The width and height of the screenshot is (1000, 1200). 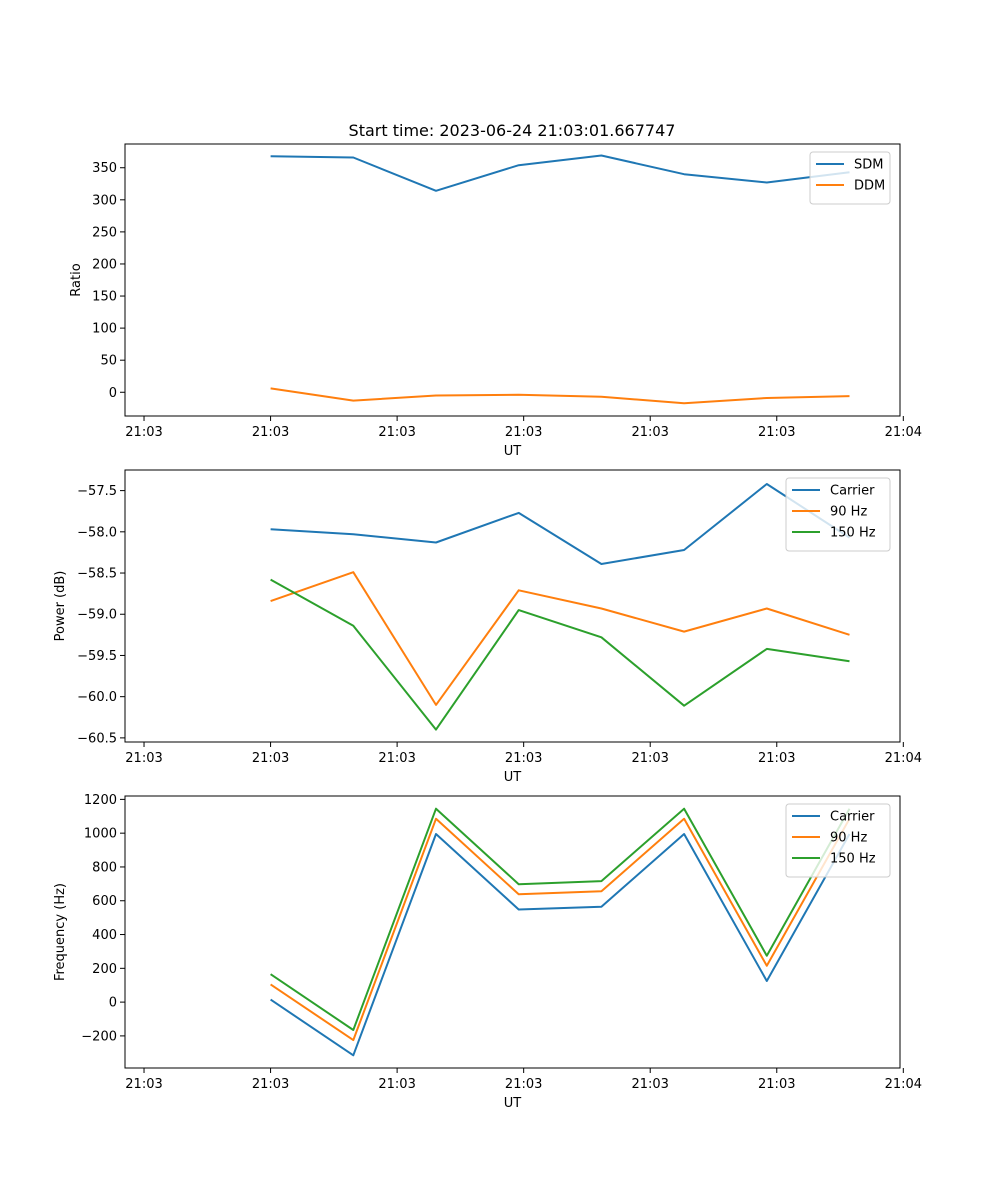 What do you see at coordinates (853, 859) in the screenshot?
I see `frequency-legend-entry: 150 Hz` at bounding box center [853, 859].